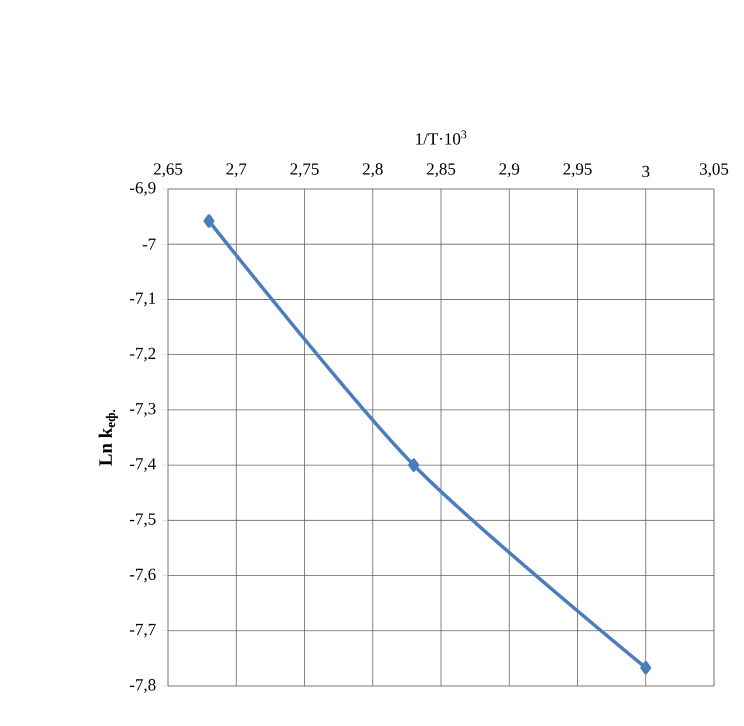 The image size is (744, 726). Describe the element at coordinates (143, 520) in the screenshot. I see `y-tick-label: -7,5` at that location.